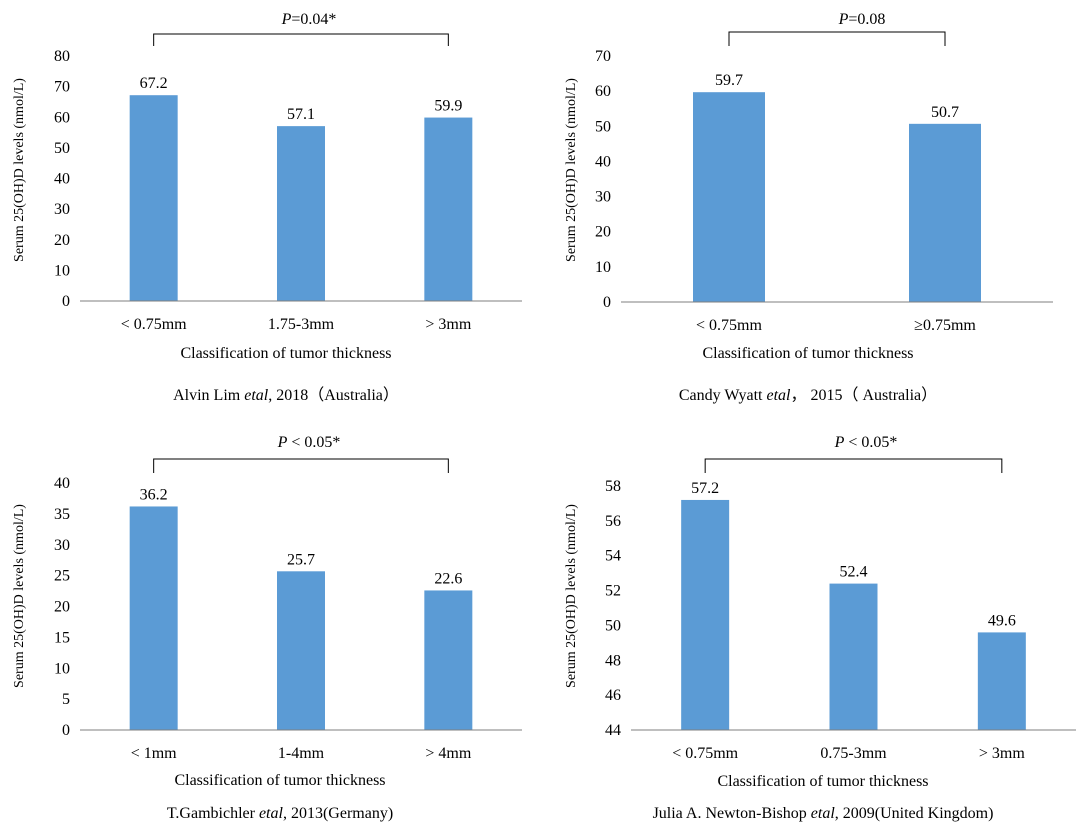  What do you see at coordinates (731, 813) in the screenshot?
I see `caption-author: Julia A. Newton-Bishop` at bounding box center [731, 813].